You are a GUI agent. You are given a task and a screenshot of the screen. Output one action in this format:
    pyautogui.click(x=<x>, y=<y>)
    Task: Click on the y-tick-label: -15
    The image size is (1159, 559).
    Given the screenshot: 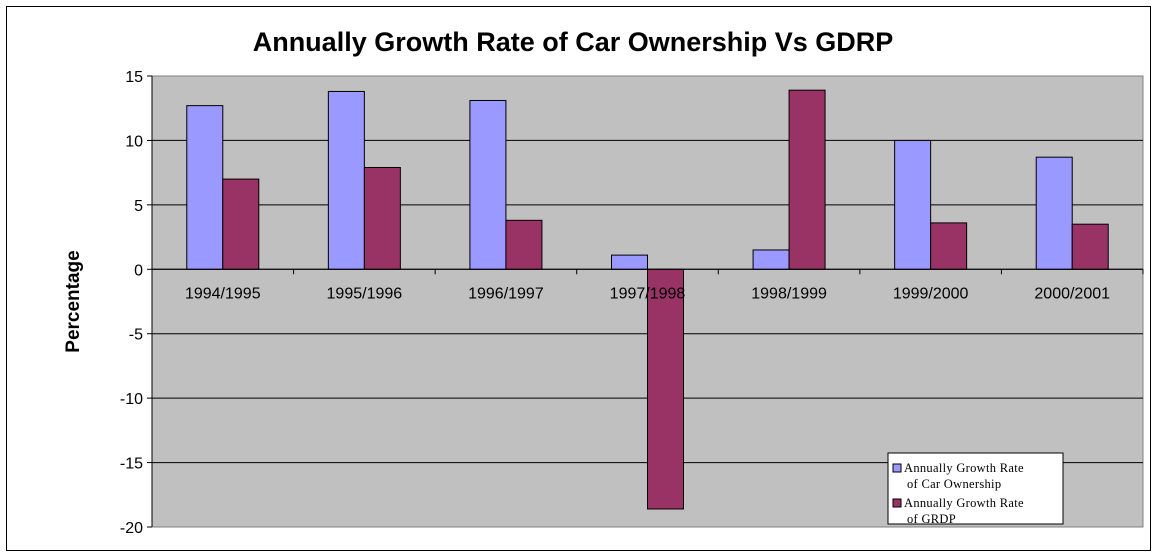 What is the action you would take?
    pyautogui.click(x=131, y=464)
    